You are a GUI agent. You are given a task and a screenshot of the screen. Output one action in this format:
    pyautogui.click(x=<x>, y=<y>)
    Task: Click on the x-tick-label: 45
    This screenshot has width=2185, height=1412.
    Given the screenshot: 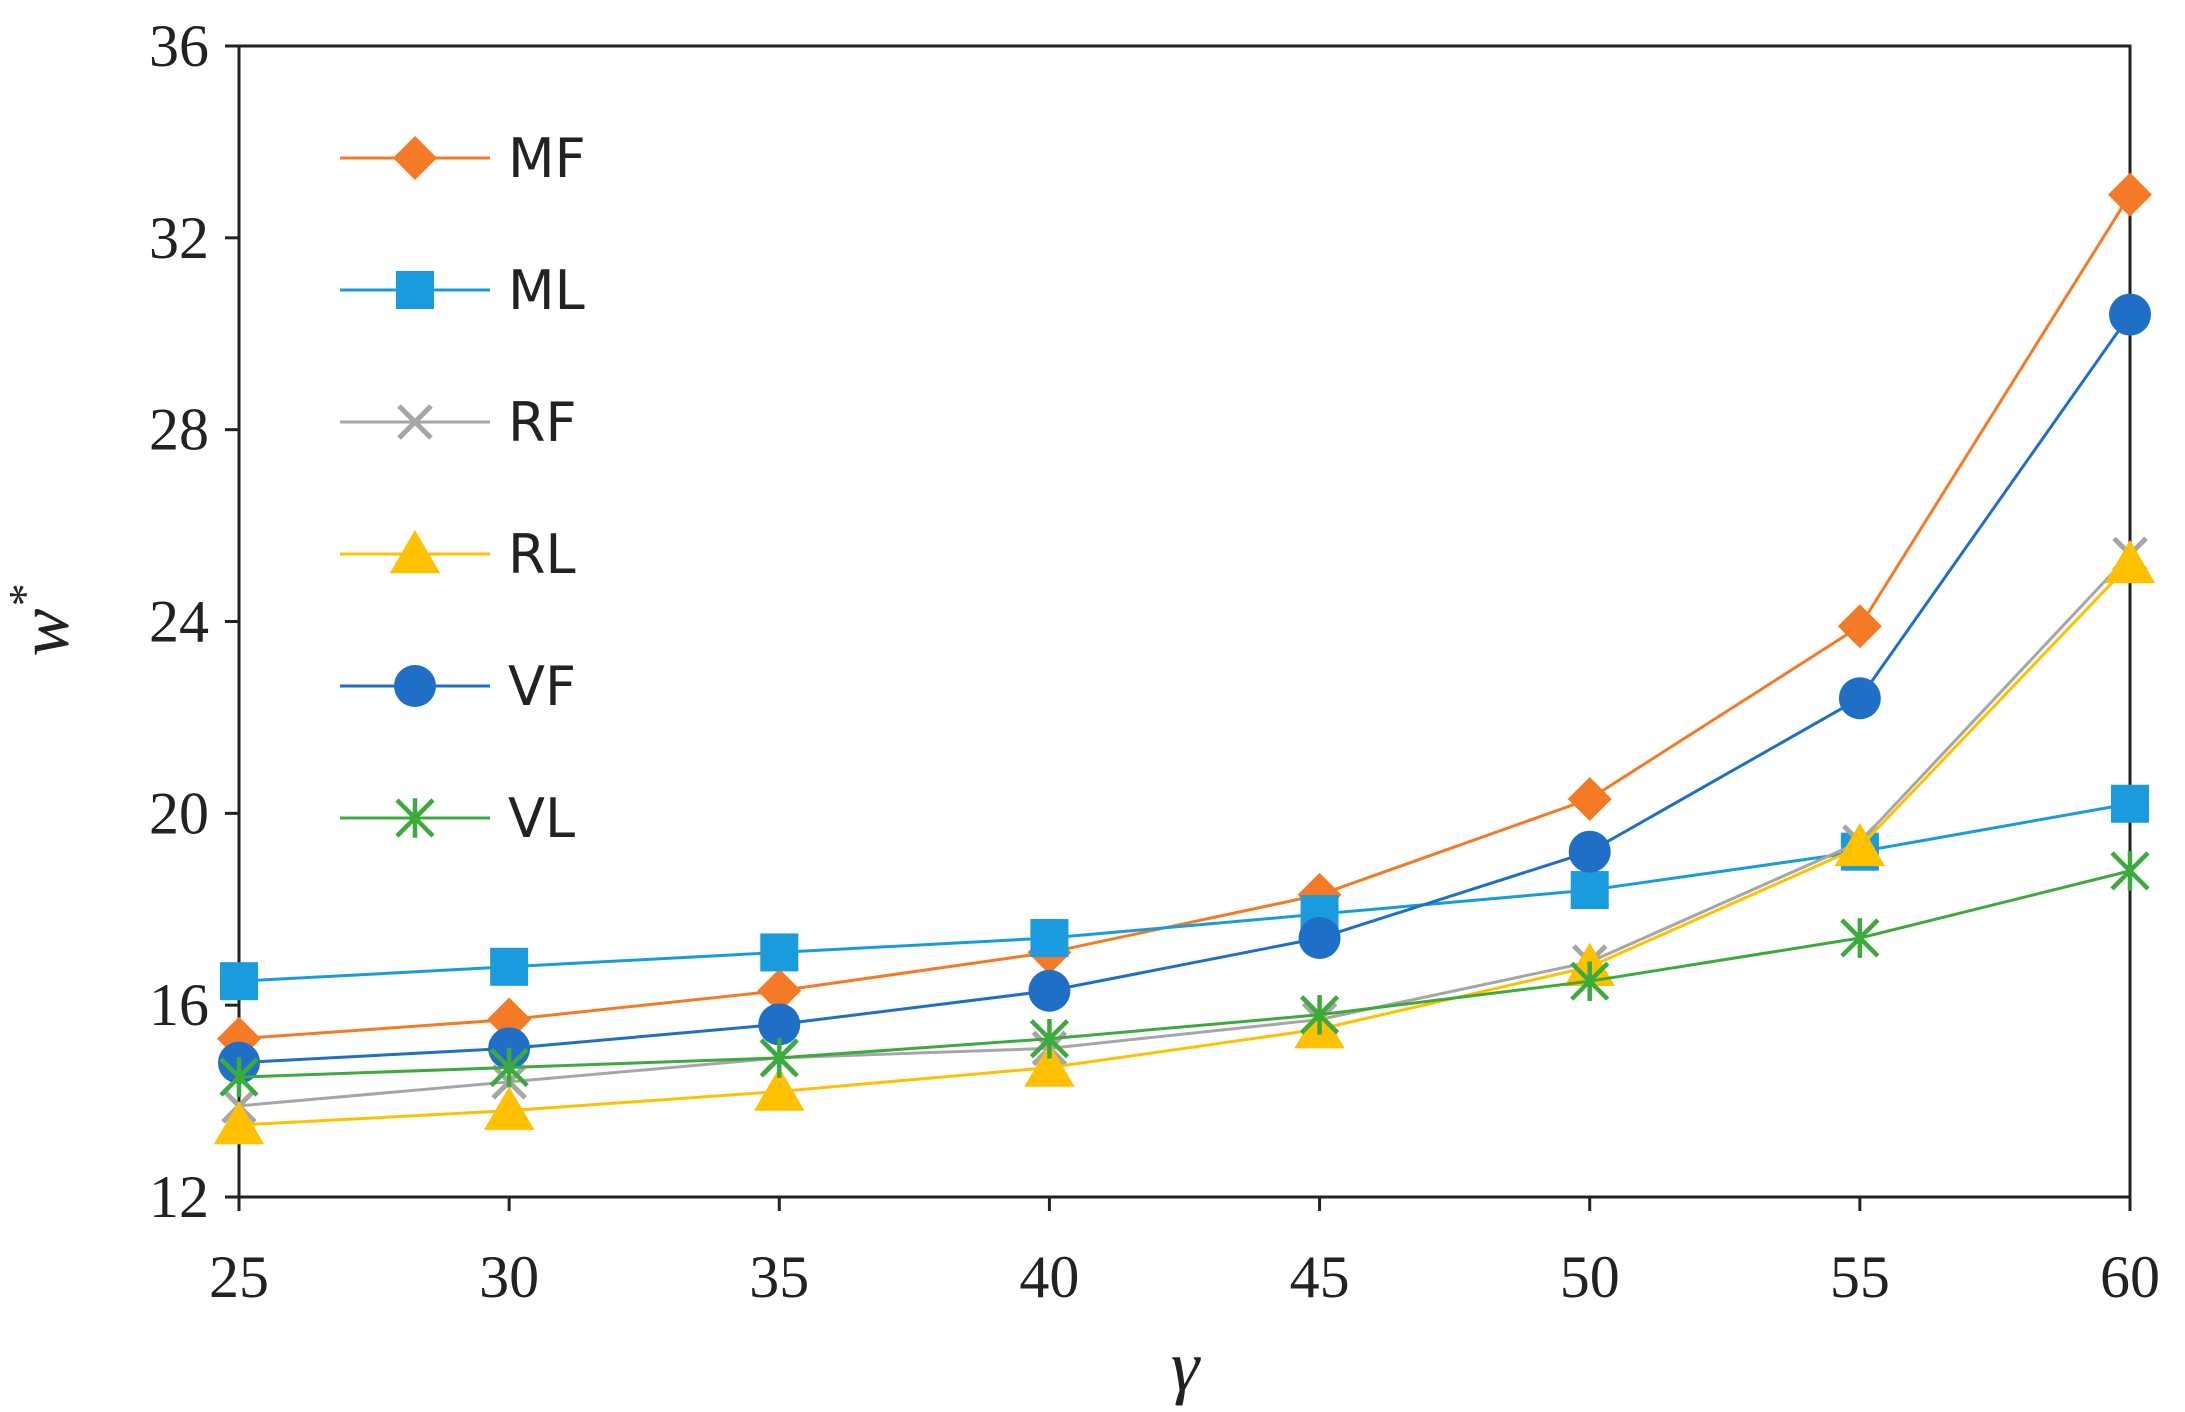 What is the action you would take?
    pyautogui.click(x=1320, y=1277)
    